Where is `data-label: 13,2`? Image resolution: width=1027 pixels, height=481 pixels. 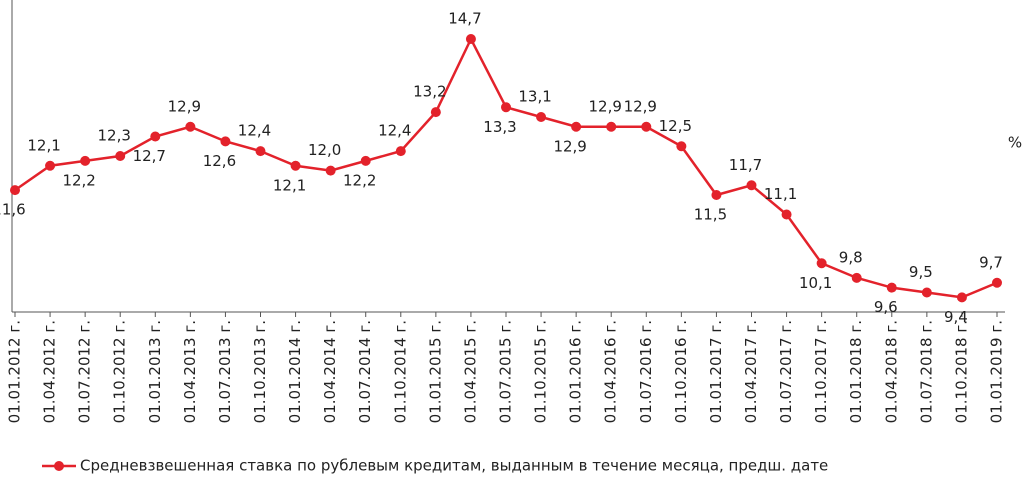 data-label: 13,2 is located at coordinates (429, 92).